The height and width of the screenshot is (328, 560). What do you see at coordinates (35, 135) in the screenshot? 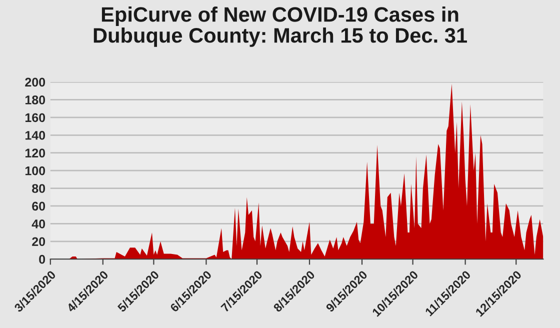
I see `y-tick-label: 140` at bounding box center [35, 135].